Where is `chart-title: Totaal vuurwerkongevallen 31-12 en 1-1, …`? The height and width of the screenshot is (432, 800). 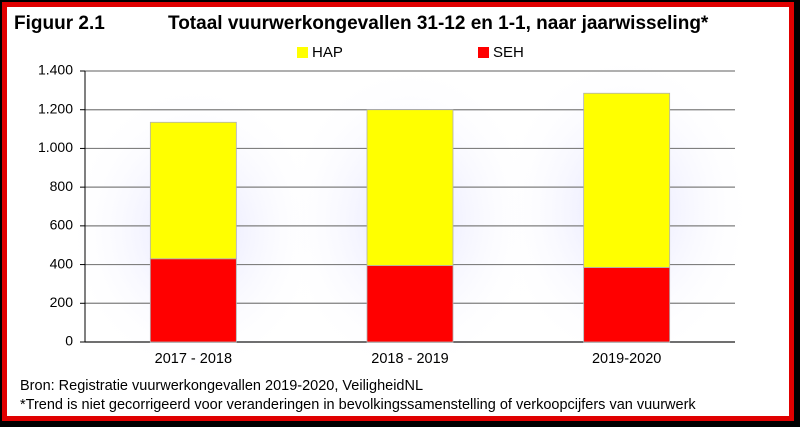 chart-title: Totaal vuurwerkongevallen 31-12 en 1-1, … is located at coordinates (438, 23).